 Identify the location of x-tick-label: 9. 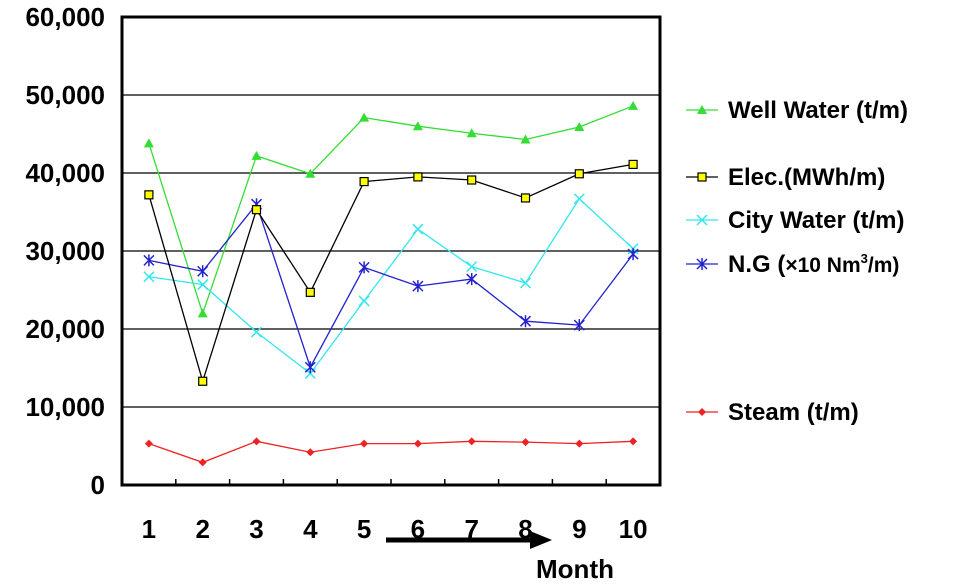
(579, 529).